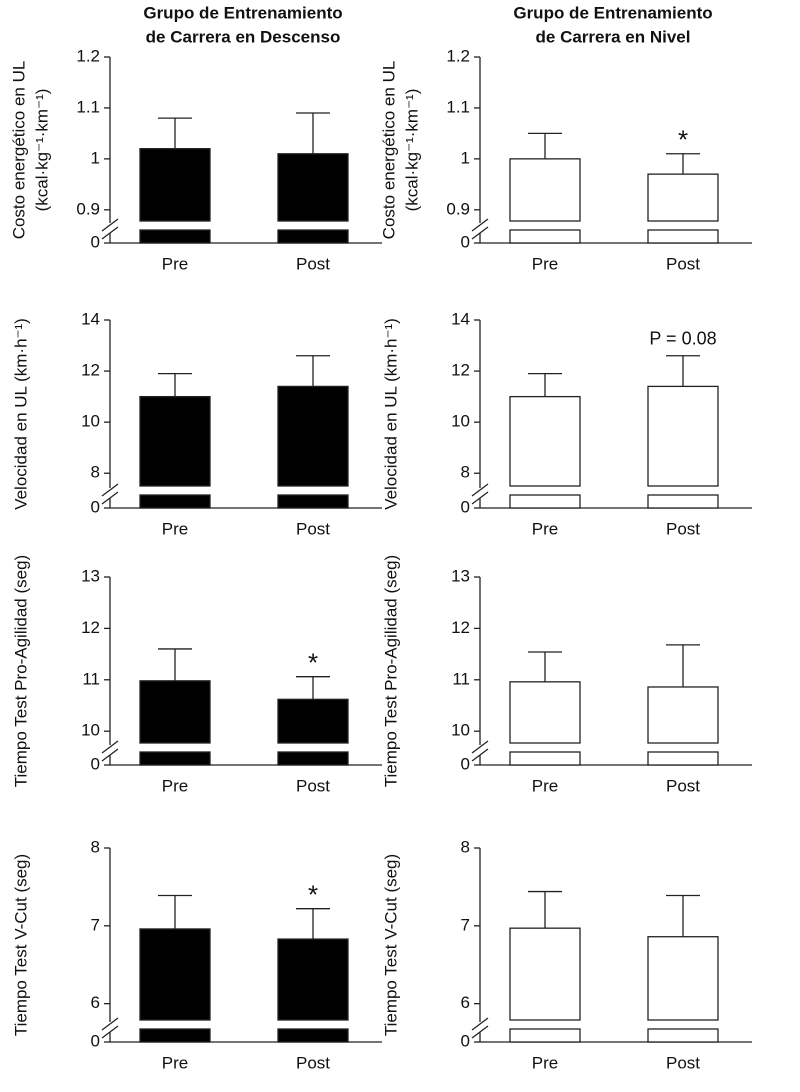 Image resolution: width=800 pixels, height=1092 pixels. Describe the element at coordinates (243, 36) in the screenshot. I see `column-title: de Carrera en Descenso` at that location.